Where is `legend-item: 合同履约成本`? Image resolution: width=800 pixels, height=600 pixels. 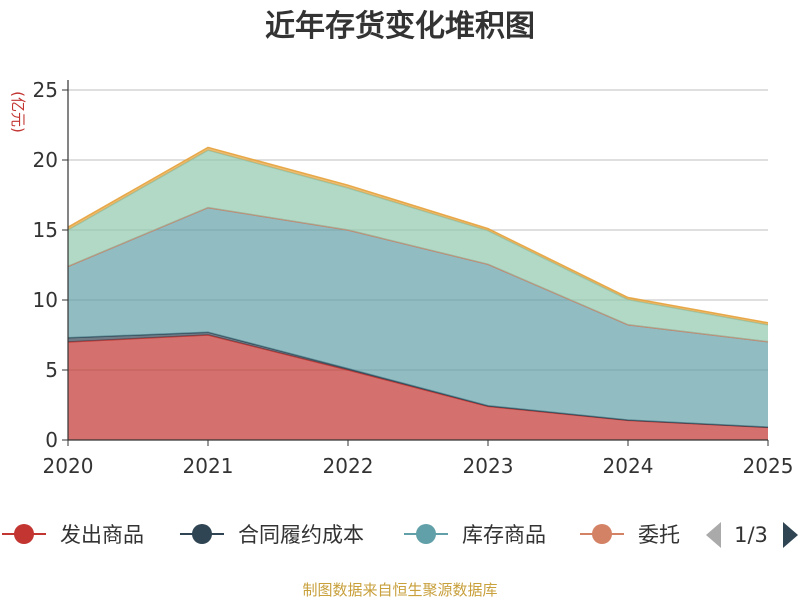 legend-item: 合同履约成本 is located at coordinates (272, 535).